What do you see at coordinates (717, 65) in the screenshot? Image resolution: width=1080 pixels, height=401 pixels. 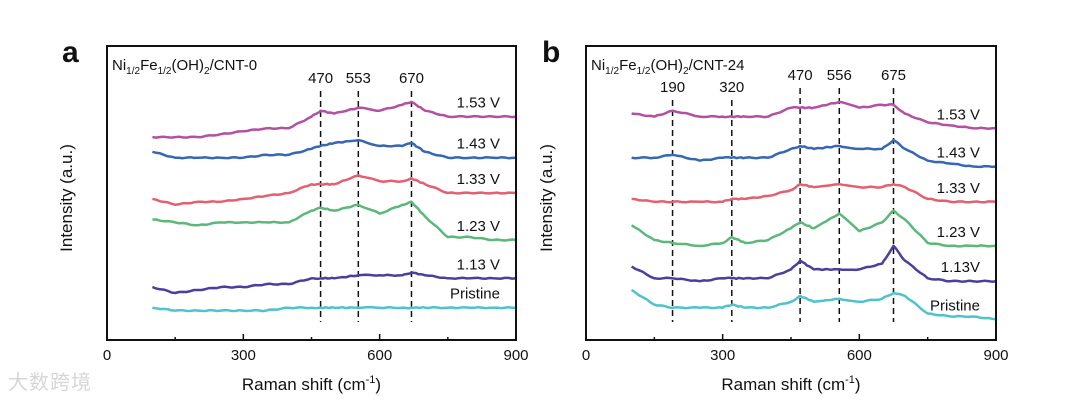 I see `title-part: /CNT-24` at bounding box center [717, 65].